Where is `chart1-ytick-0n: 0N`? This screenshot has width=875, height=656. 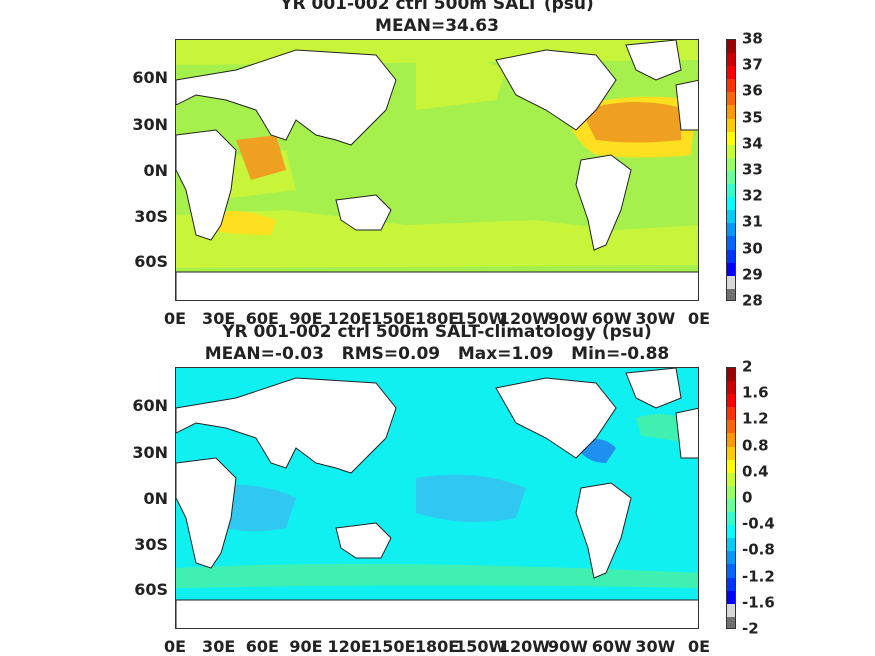
chart1-ytick-0n: 0N is located at coordinates (155, 170).